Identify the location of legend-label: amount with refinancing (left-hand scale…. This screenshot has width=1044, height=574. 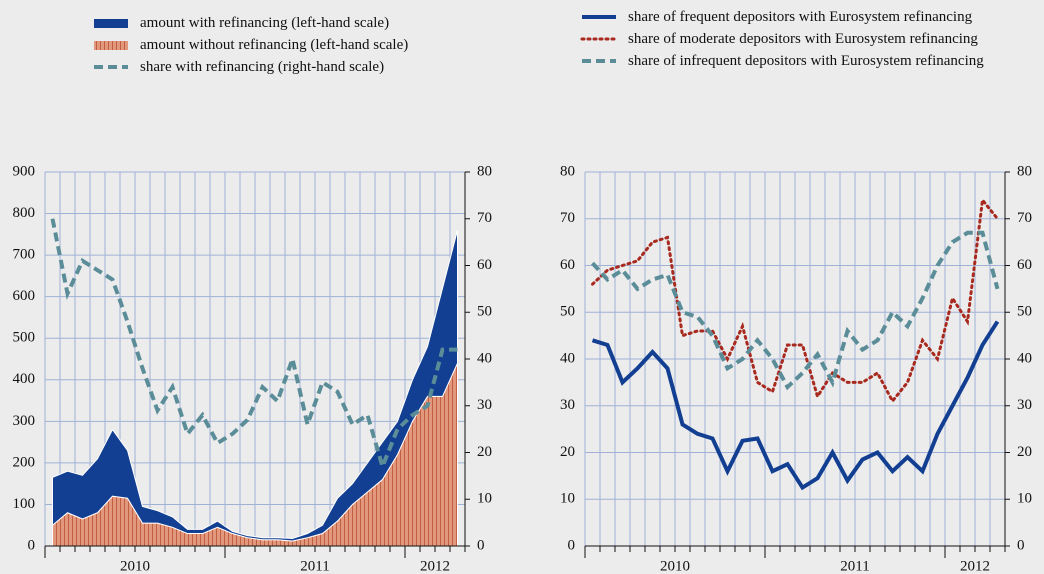
(265, 23).